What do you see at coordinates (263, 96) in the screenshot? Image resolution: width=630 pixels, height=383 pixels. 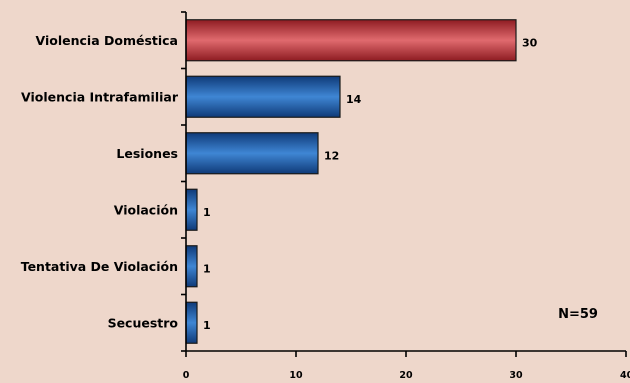 I see `bar-violencia-intrafamiliar` at bounding box center [263, 96].